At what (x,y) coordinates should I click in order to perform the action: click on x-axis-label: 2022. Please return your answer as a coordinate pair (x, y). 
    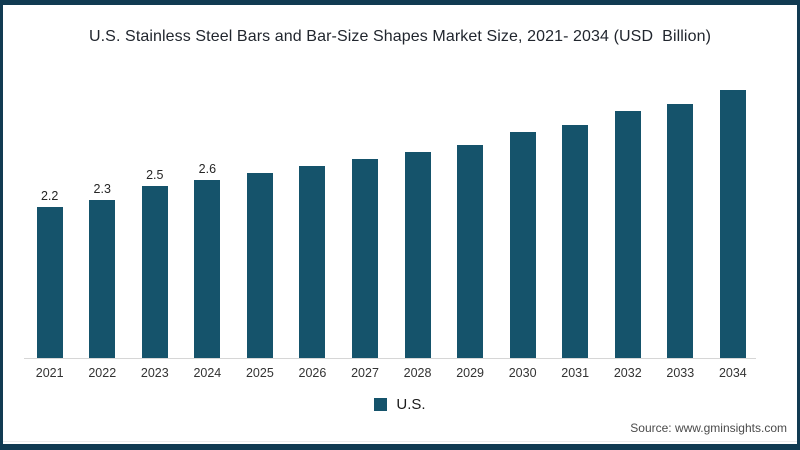
    Looking at the image, I should click on (102, 373).